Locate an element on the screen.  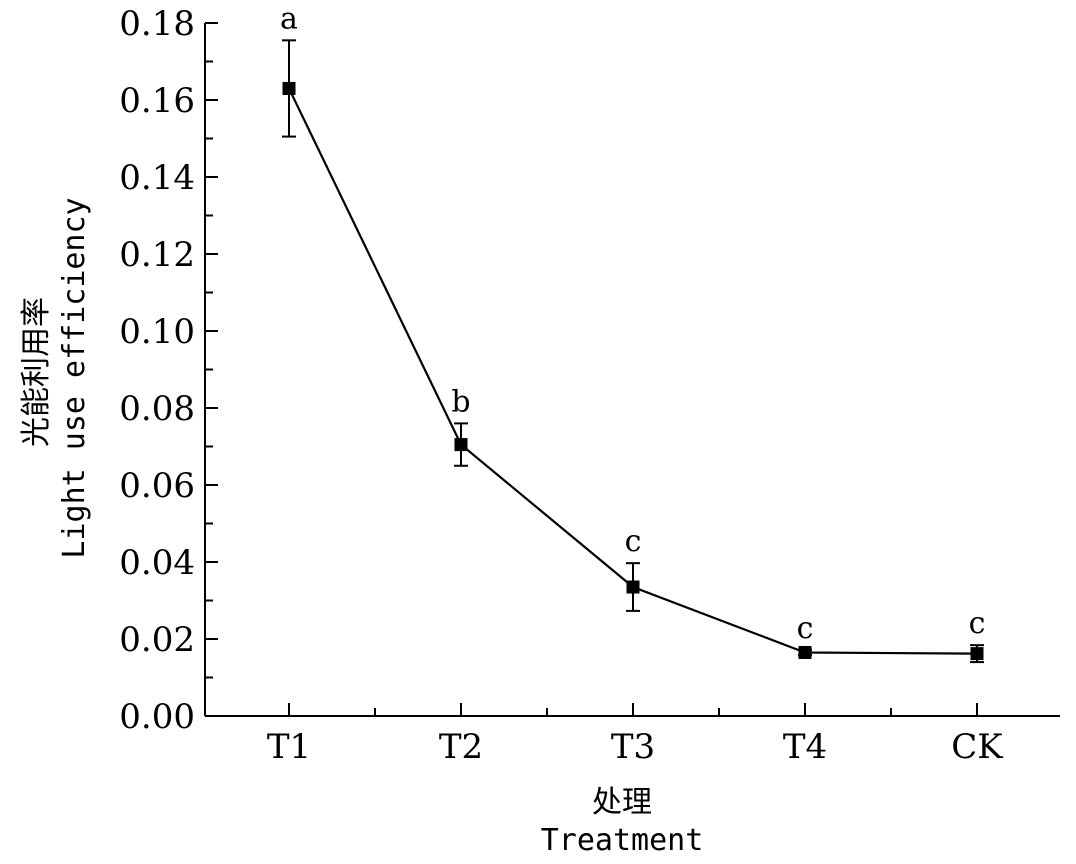
y-tick-label: 0.12 is located at coordinates (157, 255).